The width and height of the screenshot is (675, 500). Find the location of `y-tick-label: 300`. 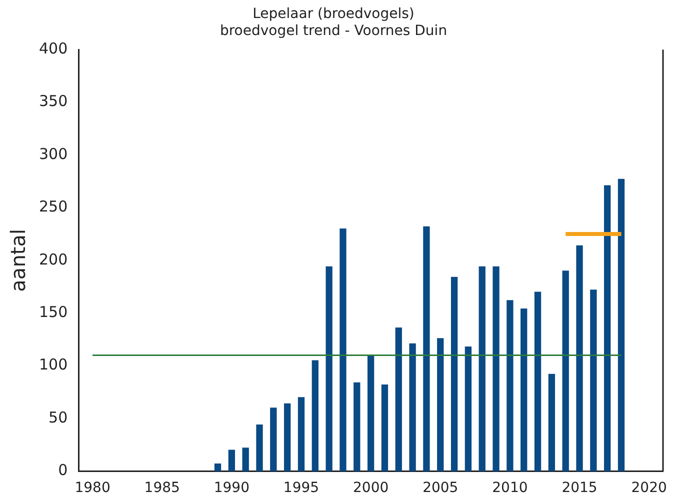

y-tick-label: 300 is located at coordinates (53, 153).